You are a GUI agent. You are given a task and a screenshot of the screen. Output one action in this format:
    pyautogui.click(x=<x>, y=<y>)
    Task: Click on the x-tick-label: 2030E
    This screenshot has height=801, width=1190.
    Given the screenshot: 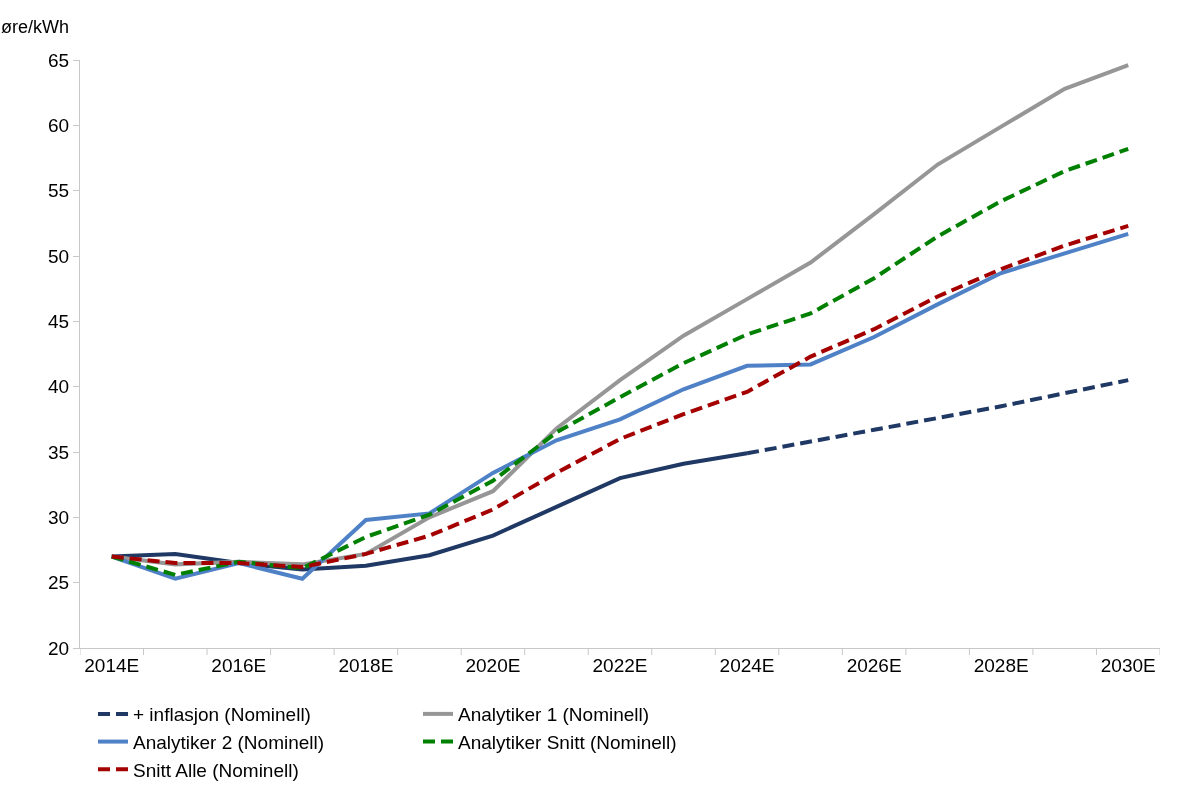 What is the action you would take?
    pyautogui.click(x=1128, y=665)
    